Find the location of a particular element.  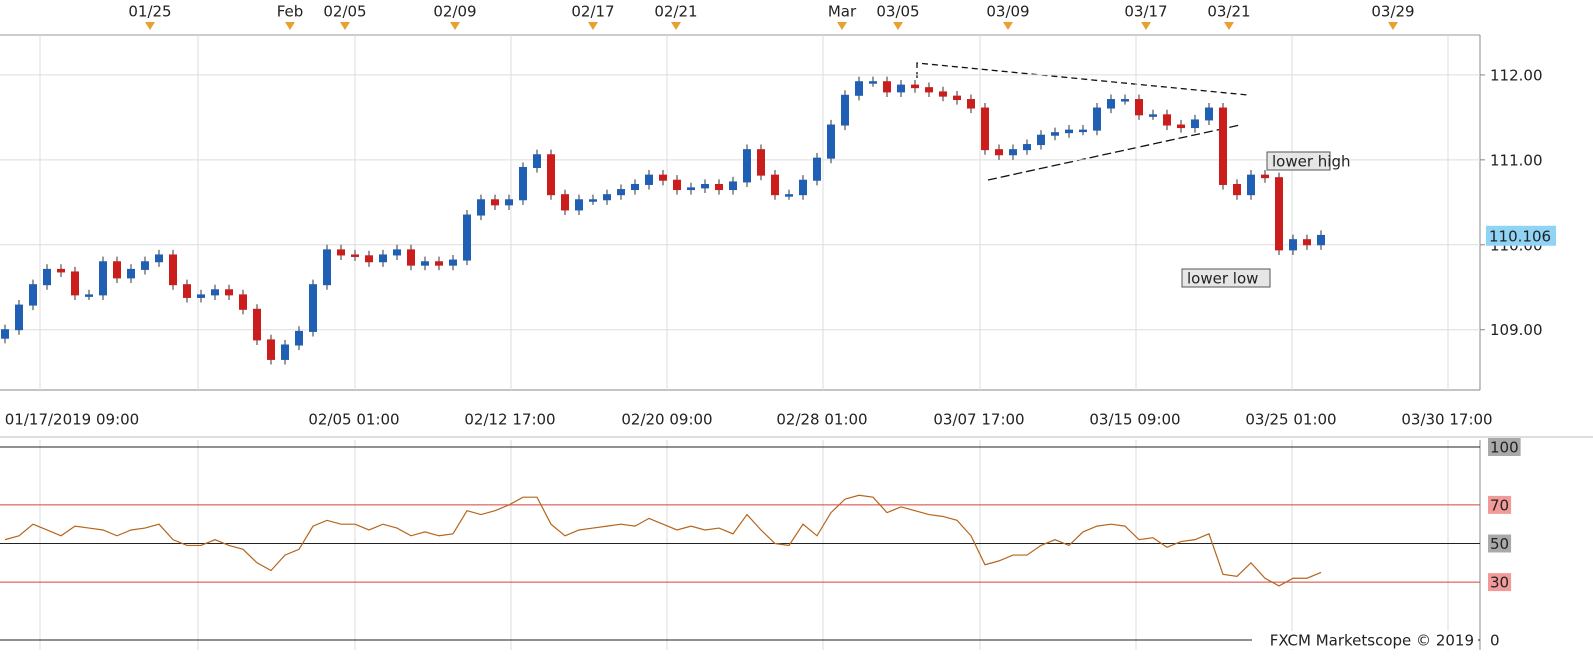

last-price-label: 110.106 is located at coordinates (1520, 236).